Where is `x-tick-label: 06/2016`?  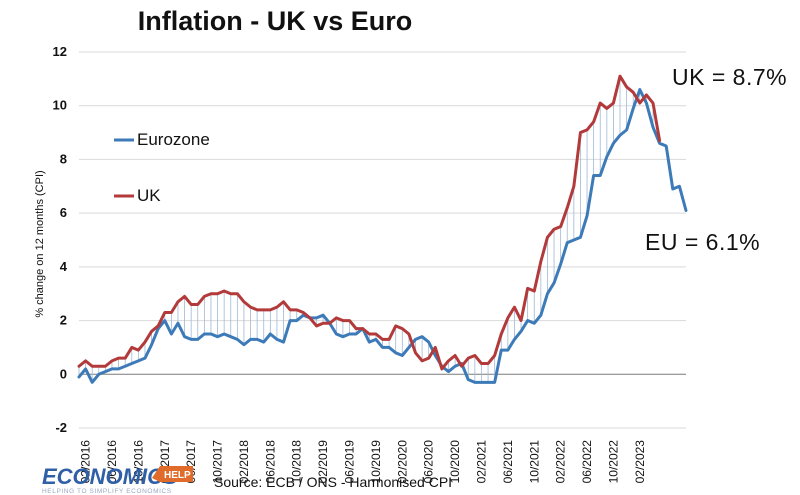
x-tick-label: 06/2016 is located at coordinates (112, 462).